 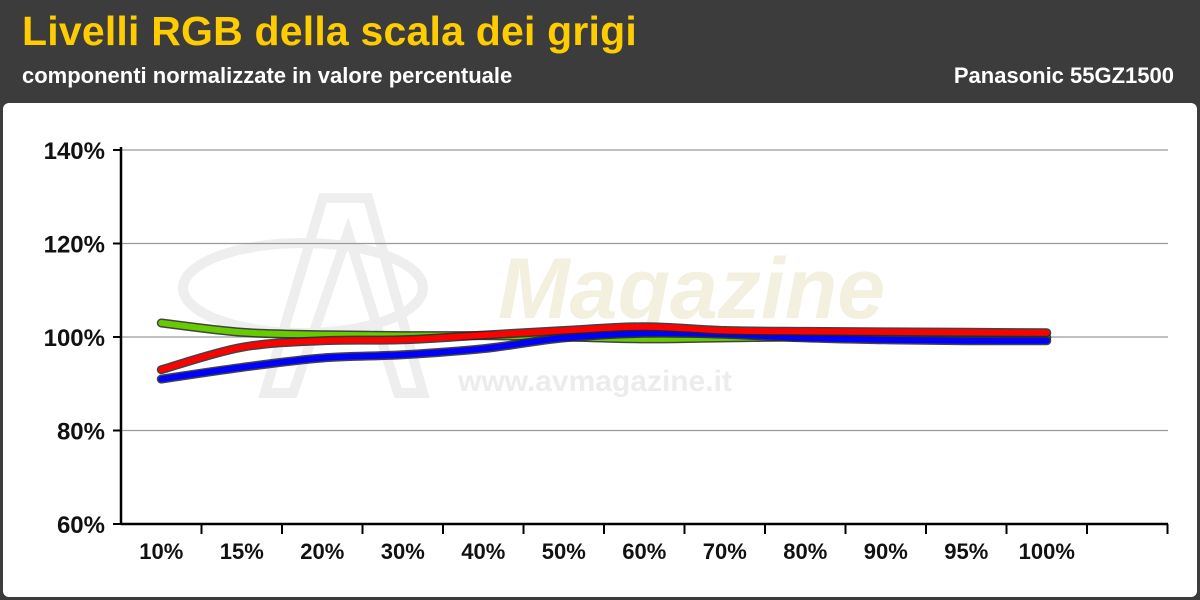 I want to click on x-tick-label: 95%, so click(x=966, y=551).